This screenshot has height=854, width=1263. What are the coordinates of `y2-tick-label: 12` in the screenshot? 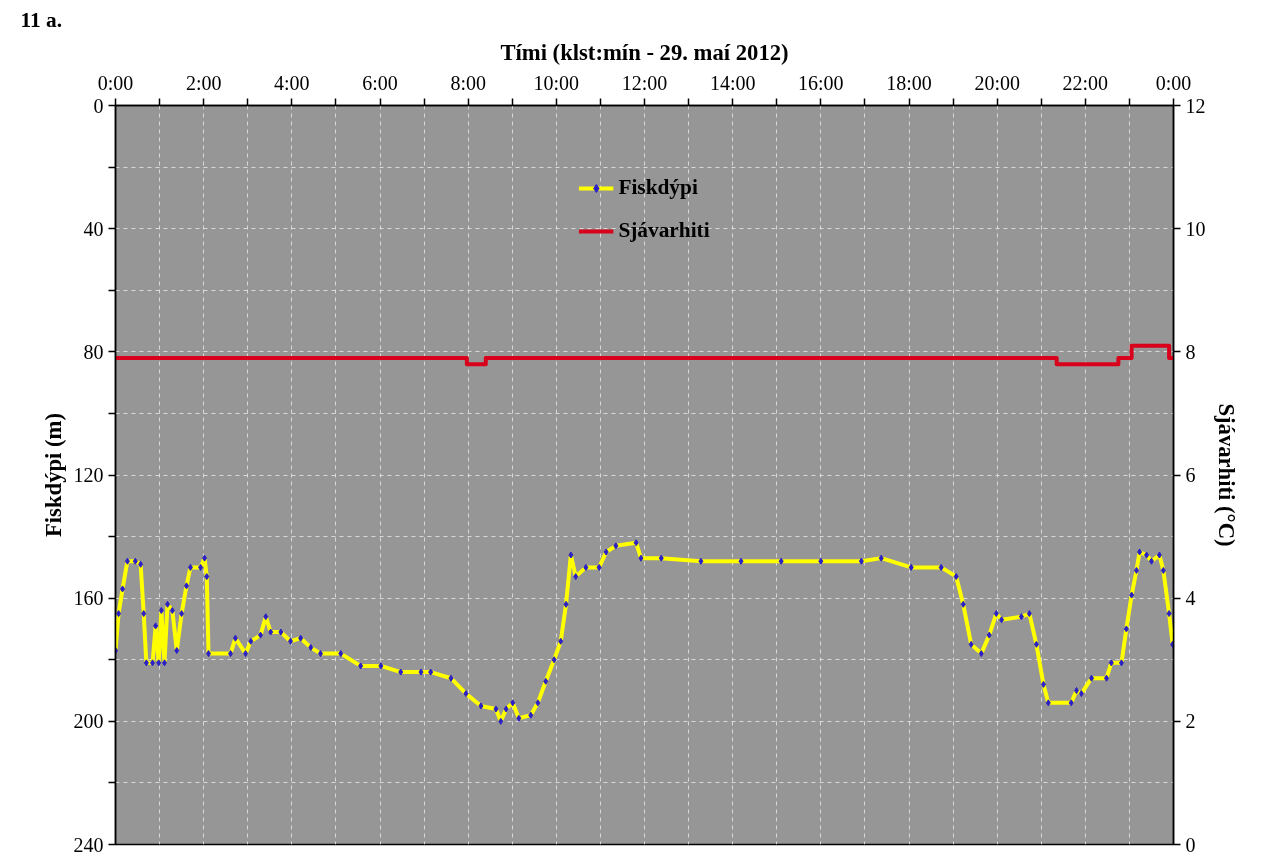 It's located at (1195, 105).